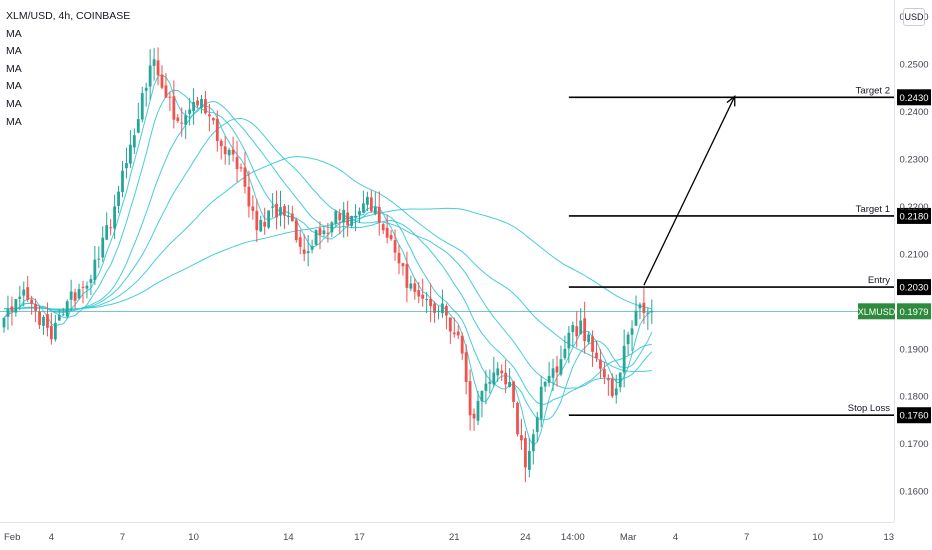  Describe the element at coordinates (914, 311) in the screenshot. I see `last-price-badge` at that location.